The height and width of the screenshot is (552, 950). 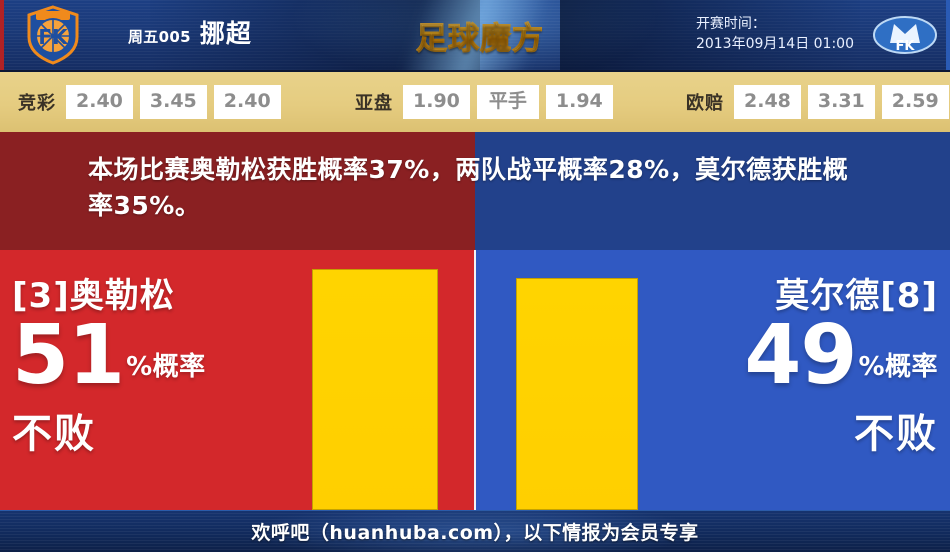 I want to click on summary-band-home-half, so click(x=237, y=191).